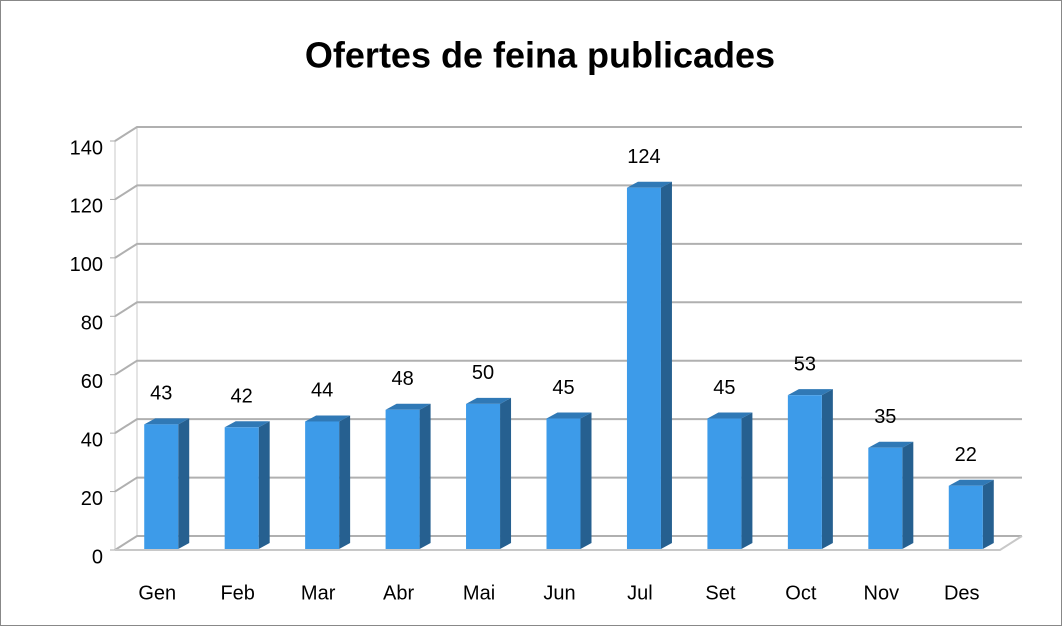 Image resolution: width=1062 pixels, height=631 pixels. Describe the element at coordinates (402, 379) in the screenshot. I see `data-label: 48` at that location.